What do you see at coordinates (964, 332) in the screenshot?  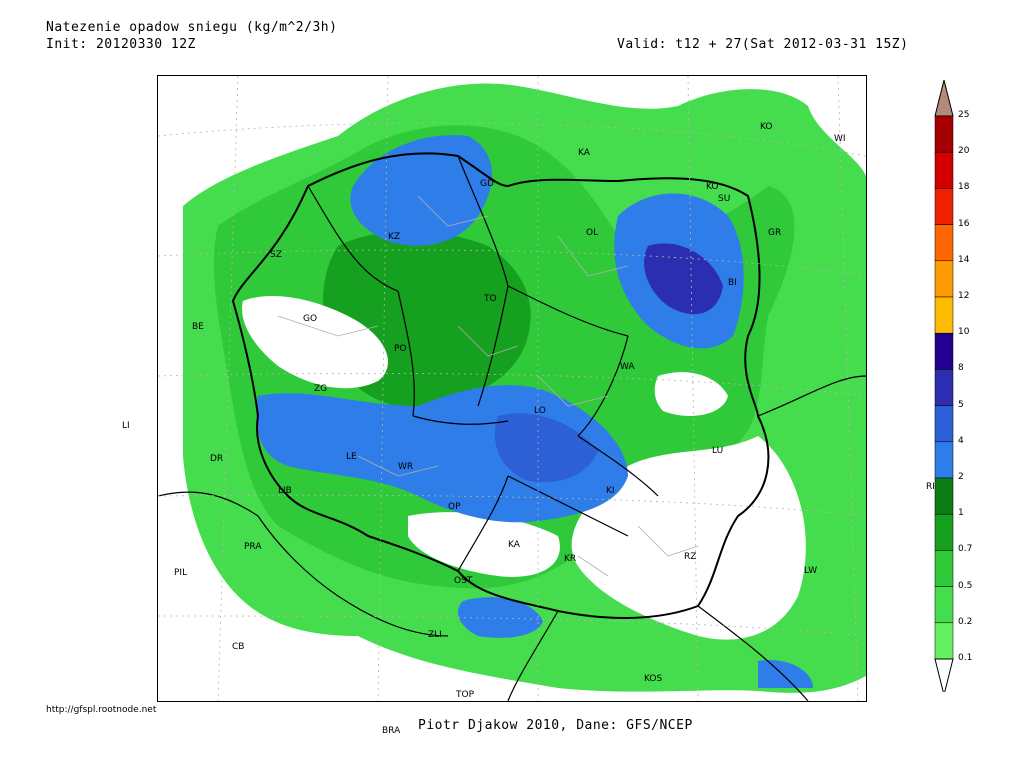 I see `legend-tick-label: 10` at bounding box center [964, 332].